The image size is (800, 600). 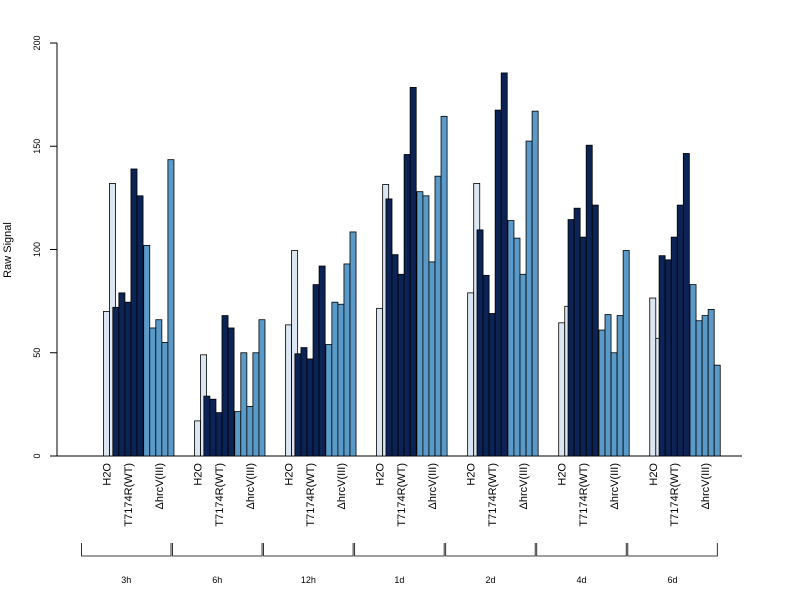 What do you see at coordinates (217, 580) in the screenshot?
I see `time-label: 6h` at bounding box center [217, 580].